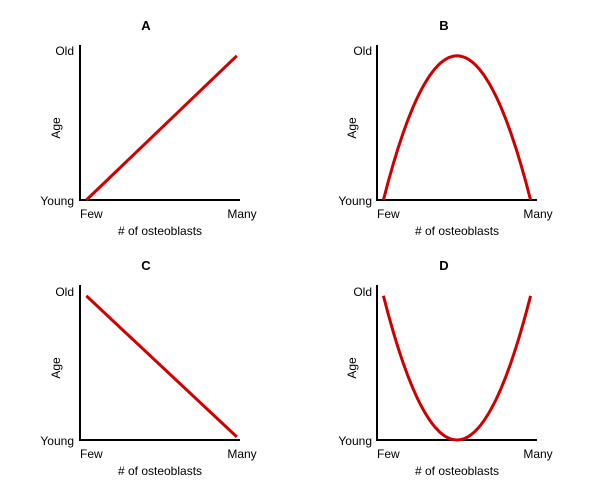  What do you see at coordinates (146, 265) in the screenshot?
I see `panel-c-title: C` at bounding box center [146, 265].